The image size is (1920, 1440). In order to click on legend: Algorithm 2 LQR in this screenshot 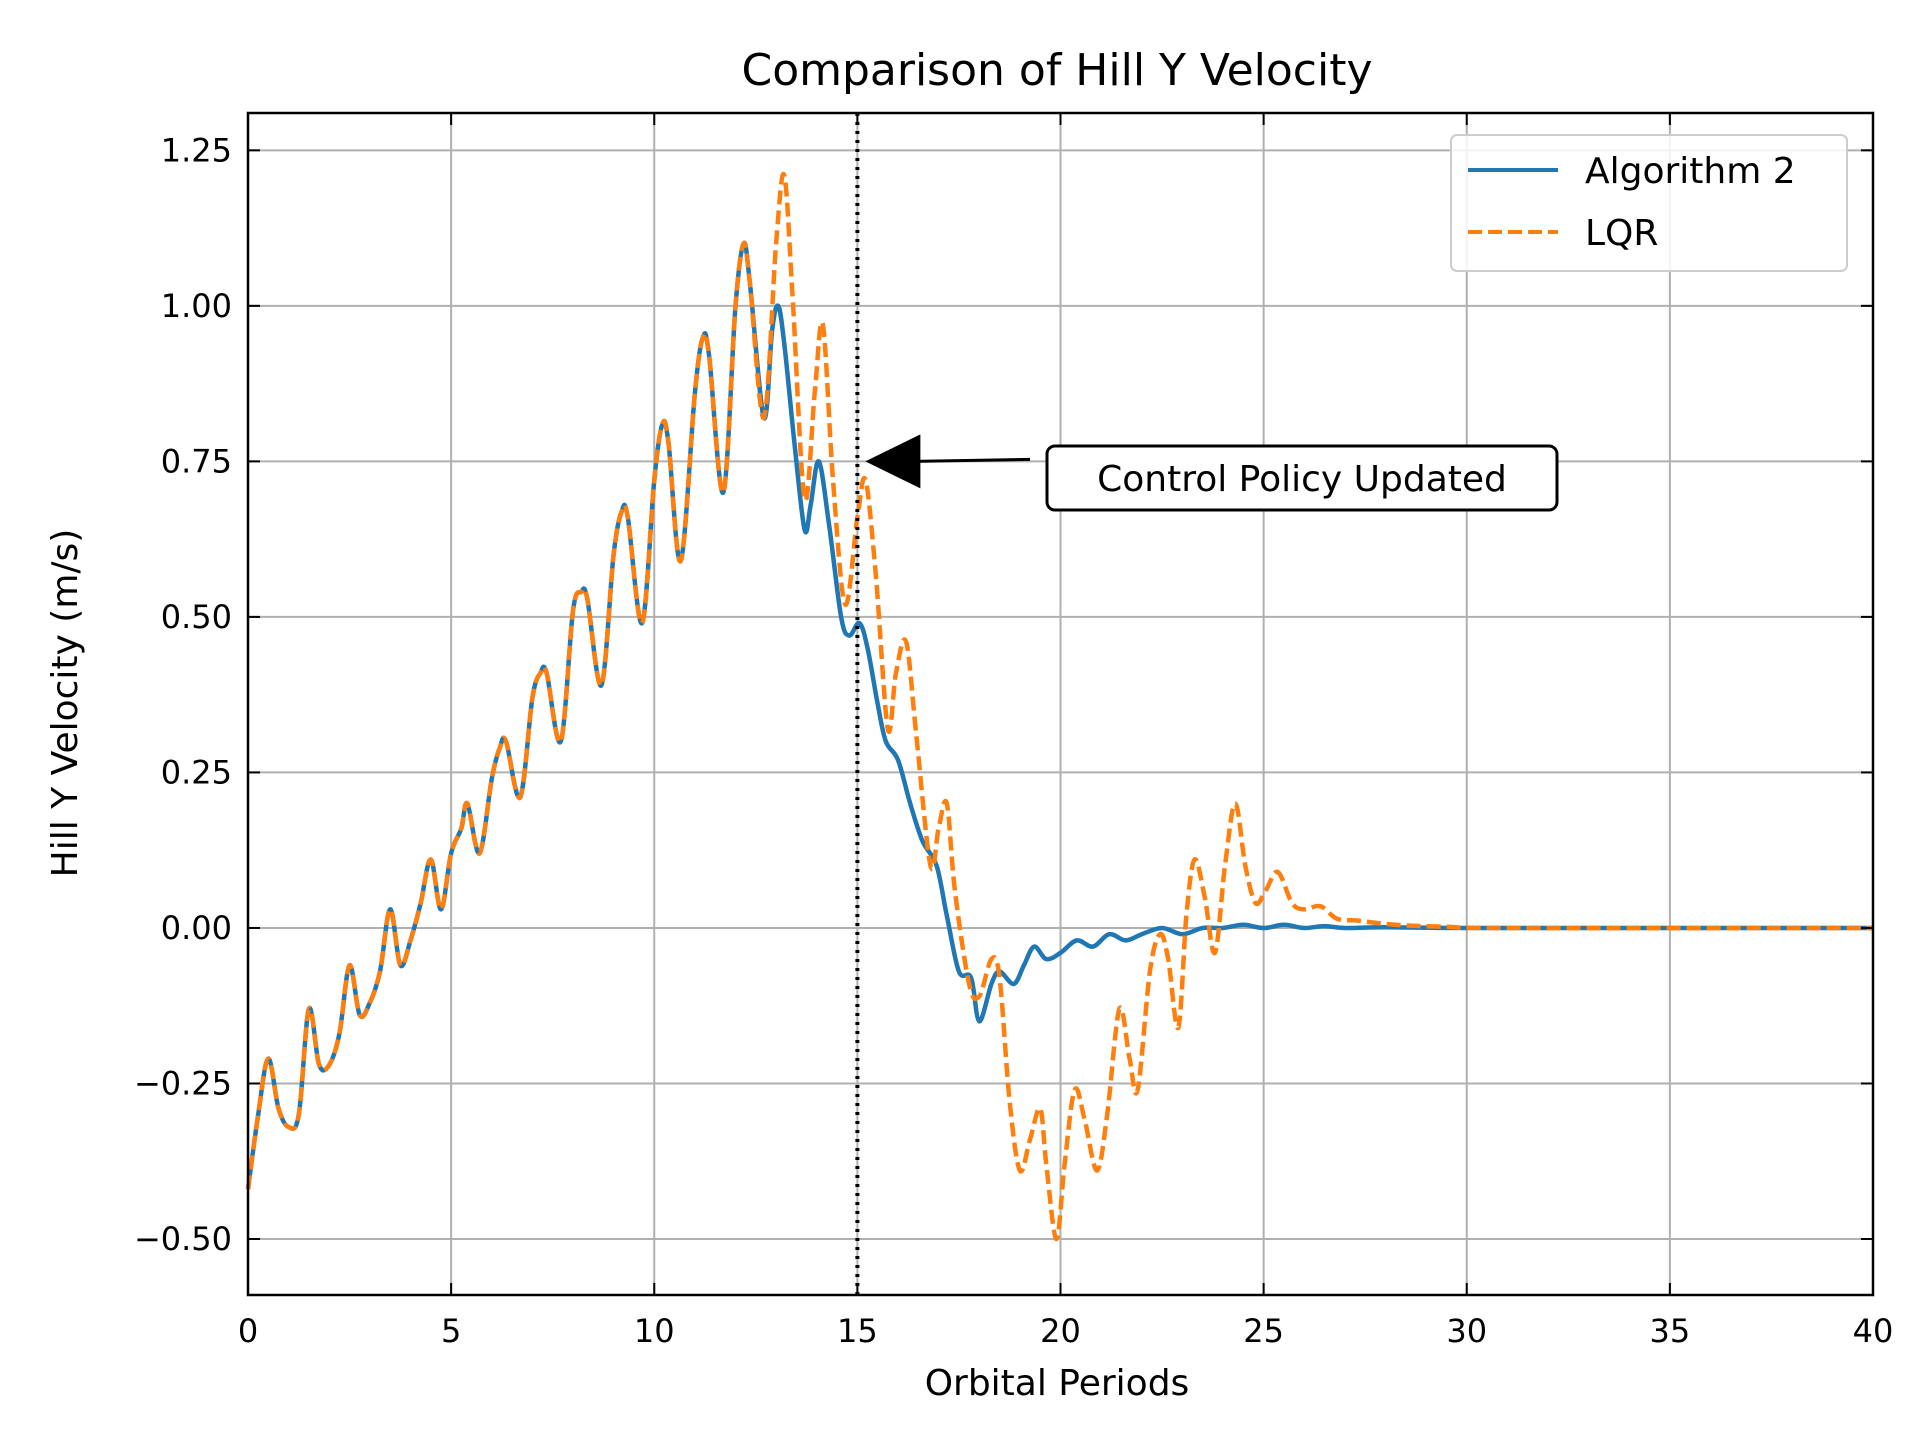, I will do `click(1649, 203)`.